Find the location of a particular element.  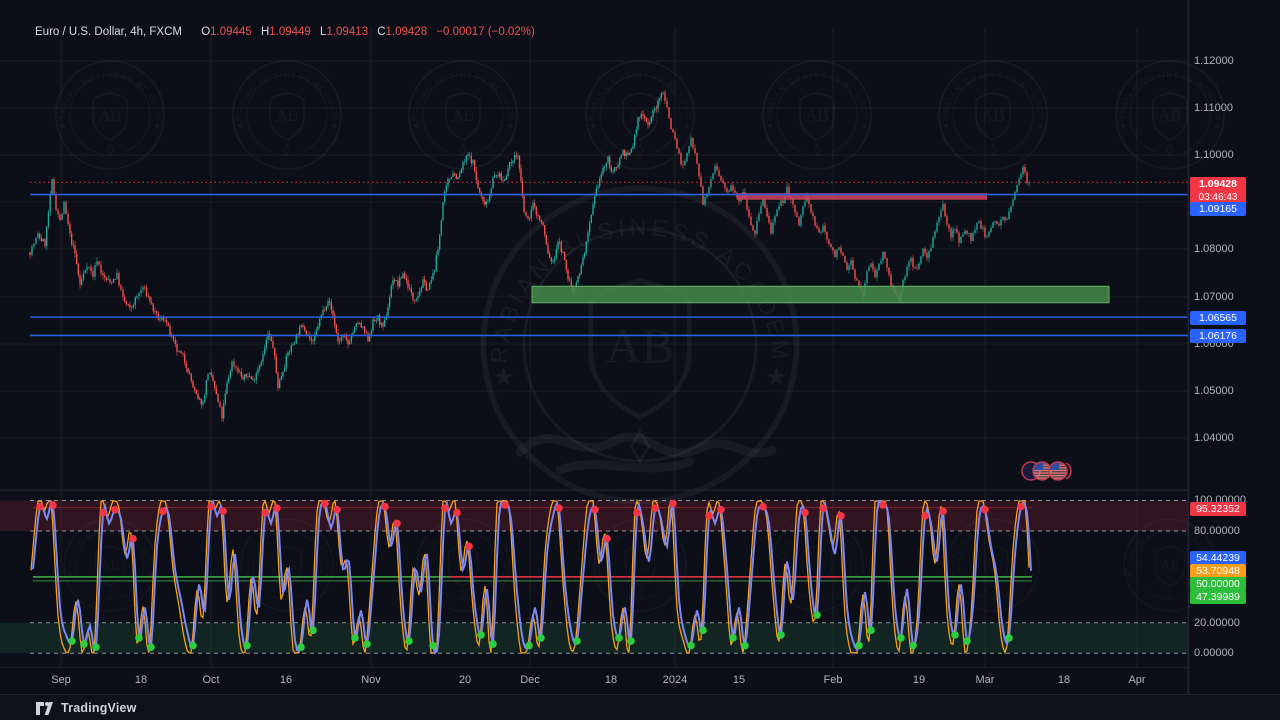

low-value: 1.09413 is located at coordinates (347, 32).